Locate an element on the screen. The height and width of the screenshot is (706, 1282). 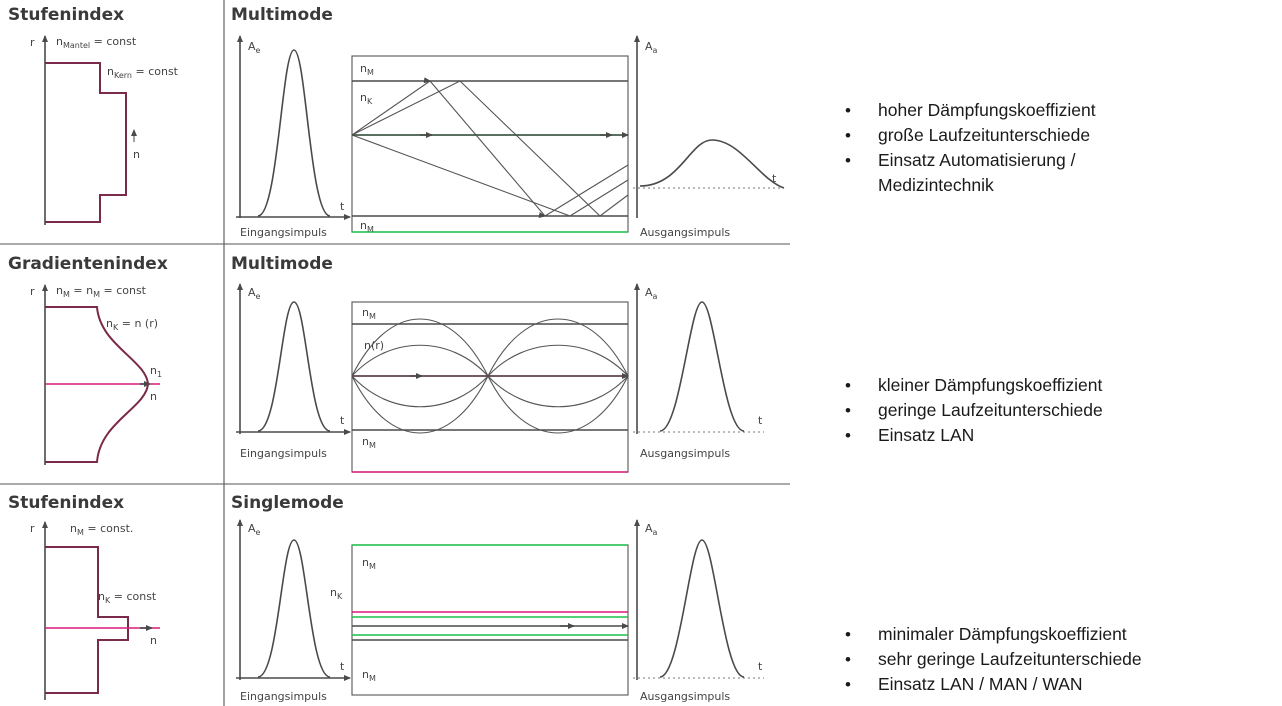
fiber-multimode-step: nM nK nM is located at coordinates (490, 144).